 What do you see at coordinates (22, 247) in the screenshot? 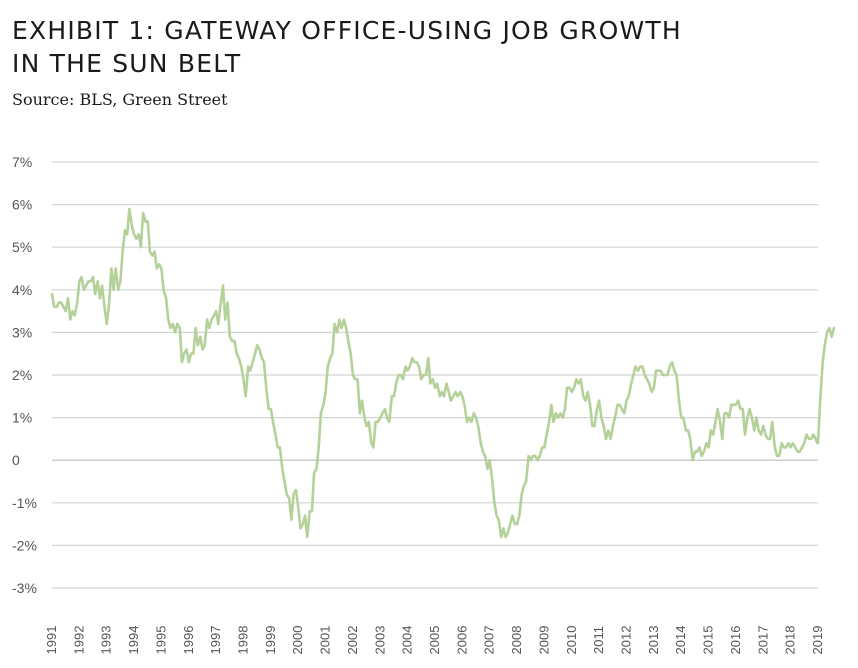
I see `y-tick-label: 5%` at bounding box center [22, 247].